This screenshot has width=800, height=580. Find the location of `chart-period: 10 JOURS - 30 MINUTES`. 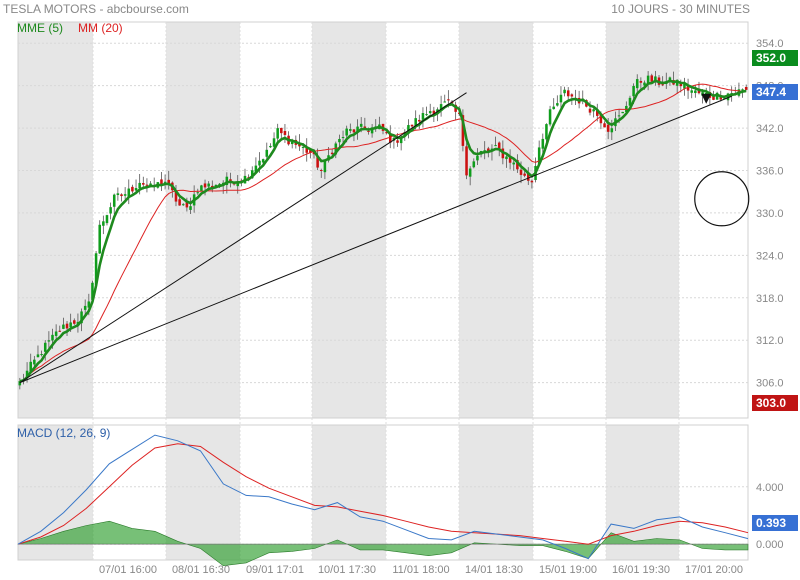

chart-period: 10 JOURS - 30 MINUTES is located at coordinates (680, 9).